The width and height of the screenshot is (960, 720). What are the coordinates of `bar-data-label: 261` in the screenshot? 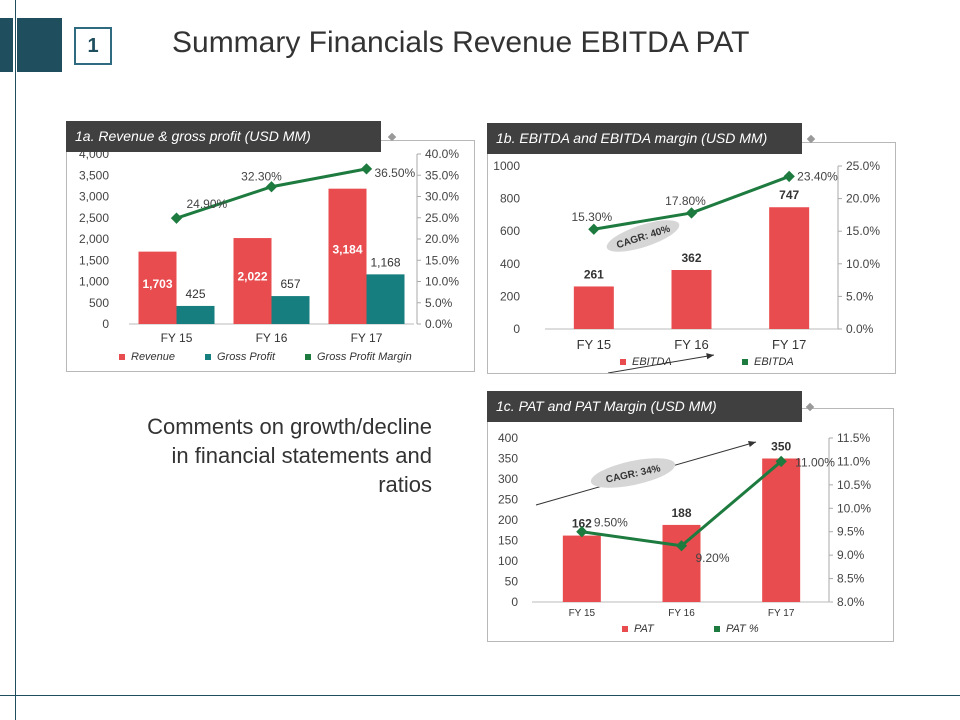 It's located at (594, 274).